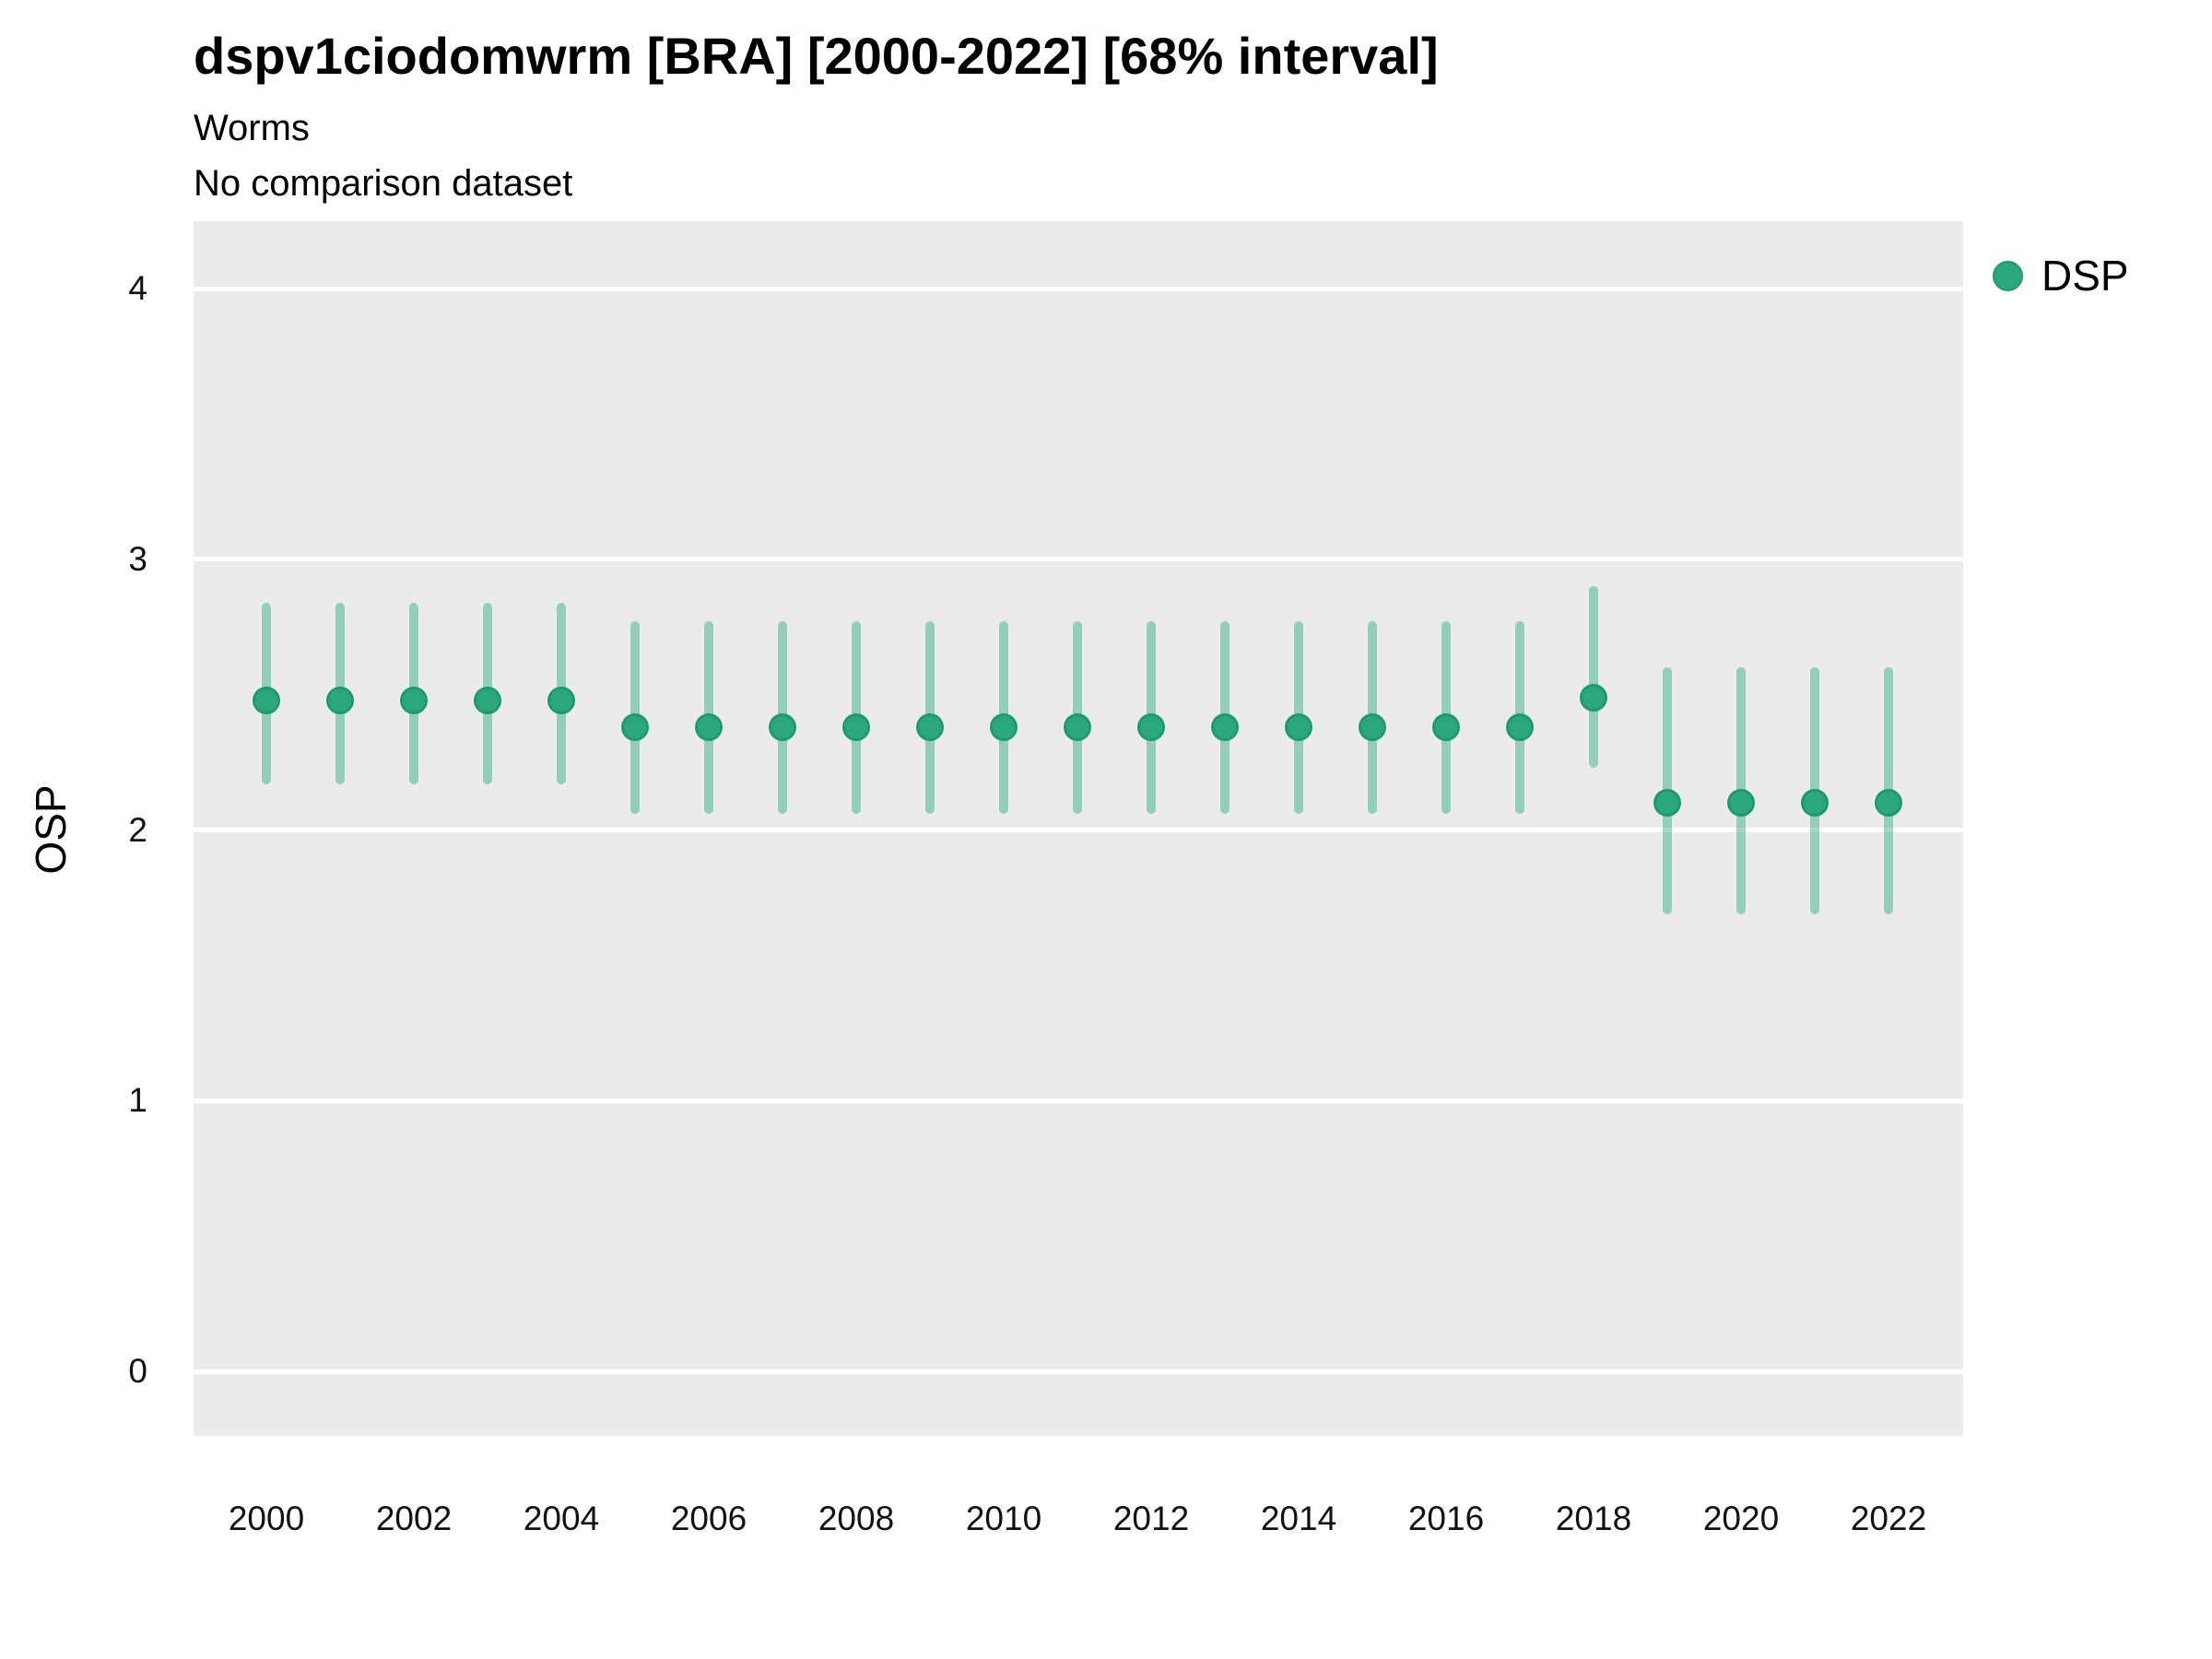 Image resolution: width=2212 pixels, height=1659 pixels. I want to click on data-point-2016, so click(1446, 726).